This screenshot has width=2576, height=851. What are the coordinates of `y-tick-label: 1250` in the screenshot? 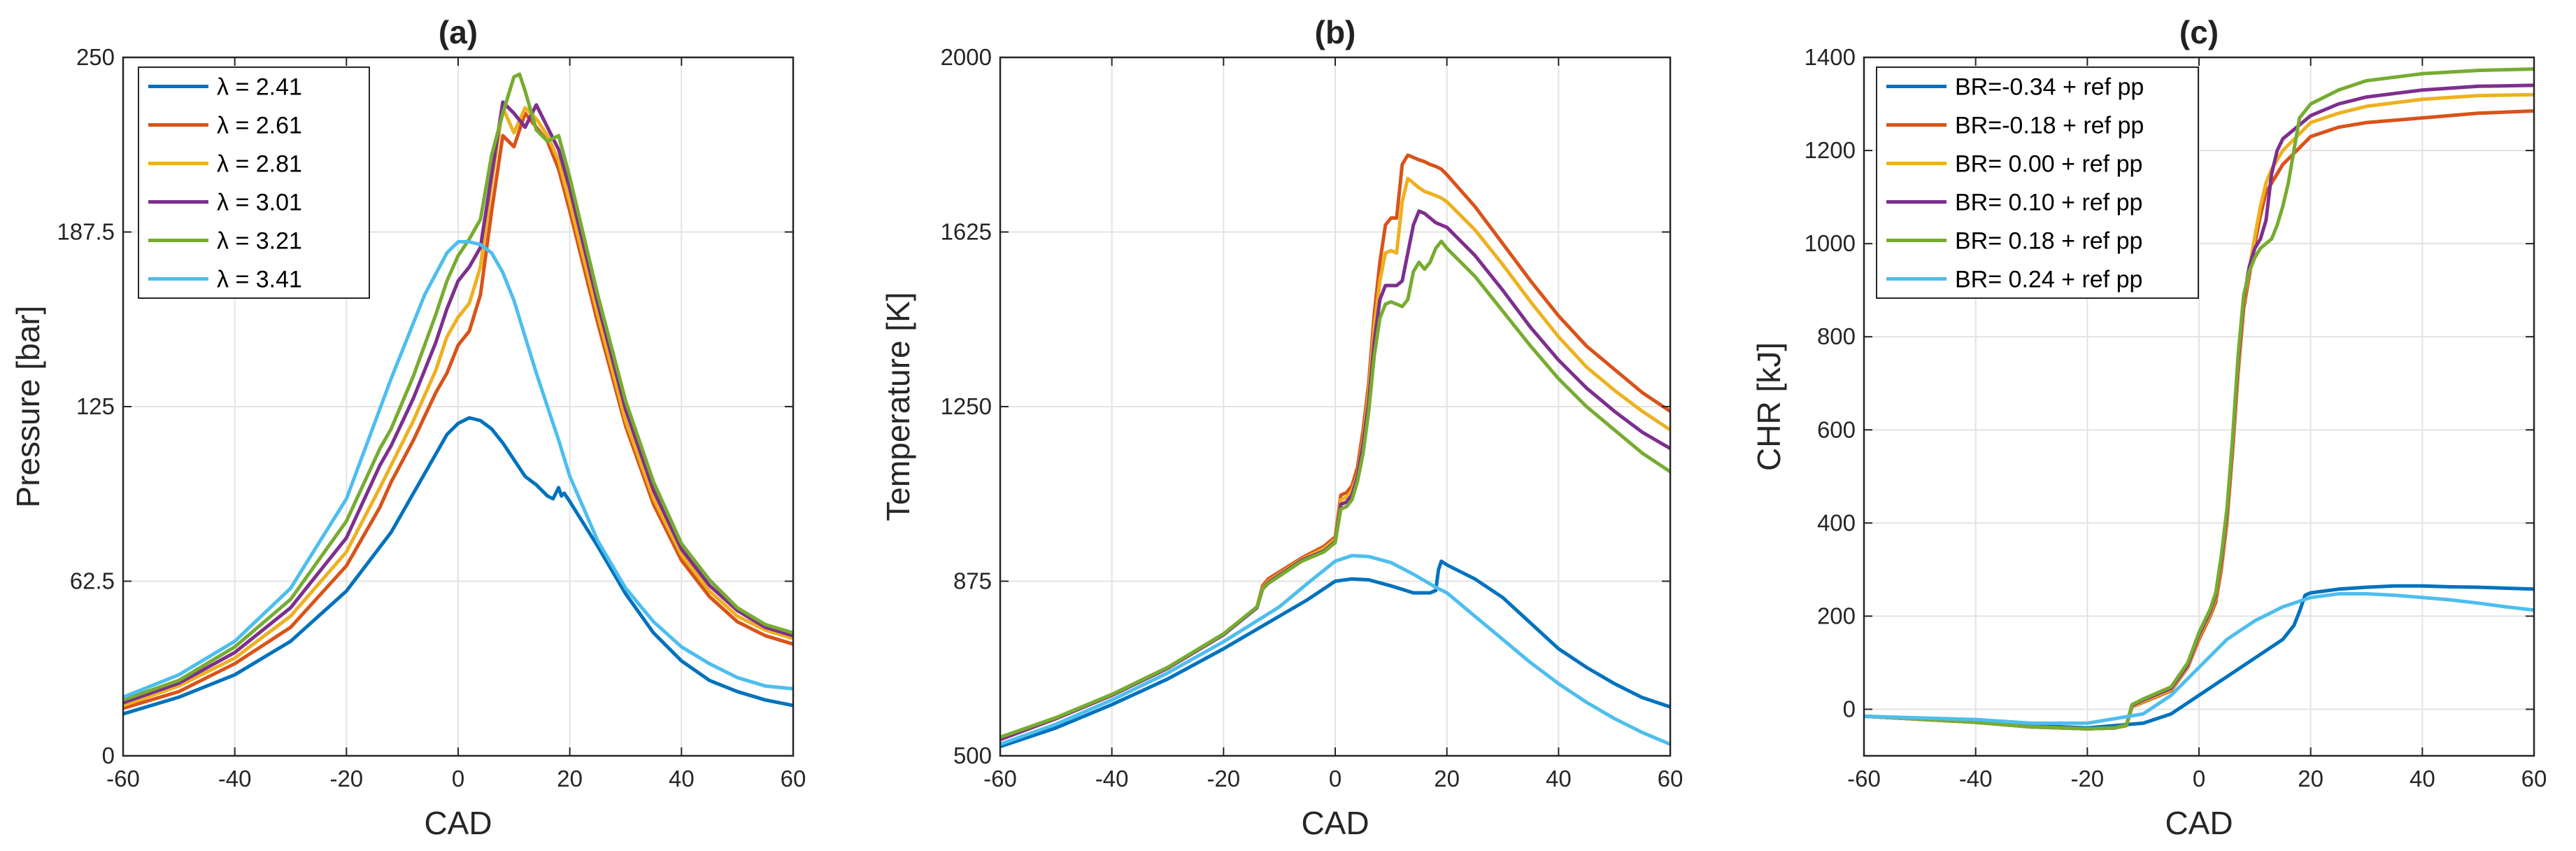 It's located at (966, 406).